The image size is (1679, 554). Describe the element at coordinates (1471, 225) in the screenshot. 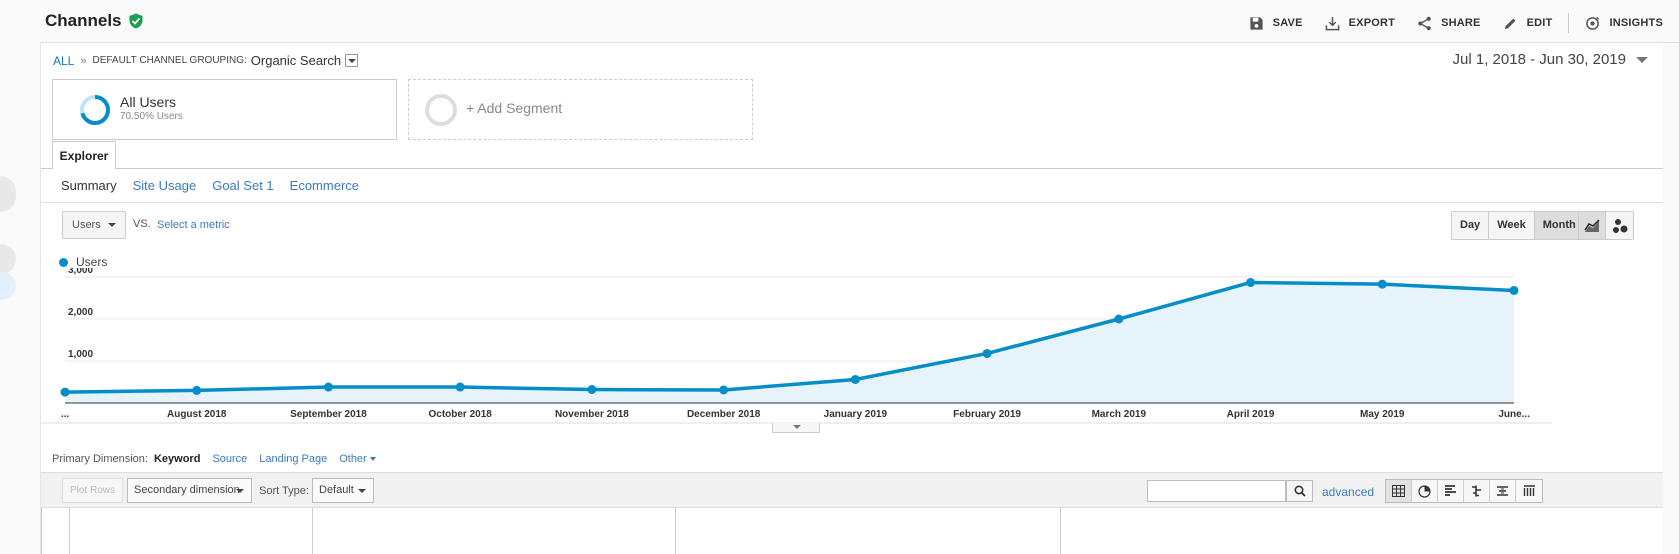

I see `granularity-day-button: Day` at that location.